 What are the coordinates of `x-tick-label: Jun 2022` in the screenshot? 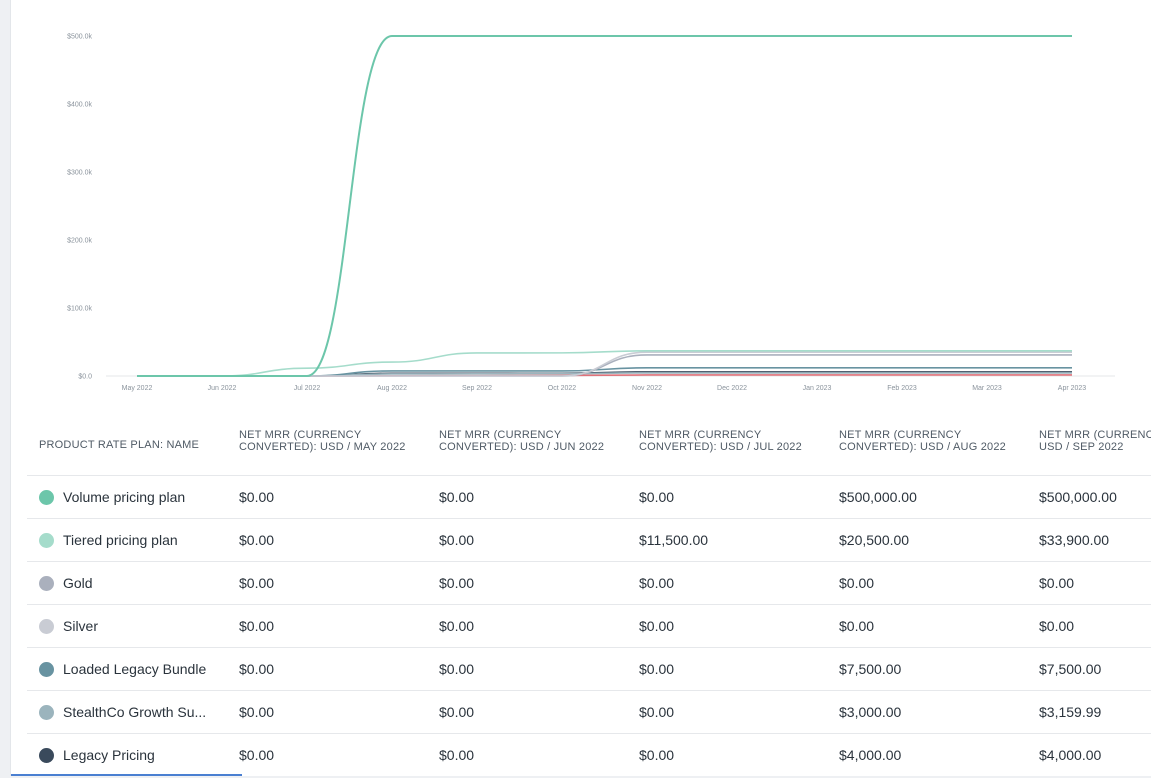 It's located at (222, 388).